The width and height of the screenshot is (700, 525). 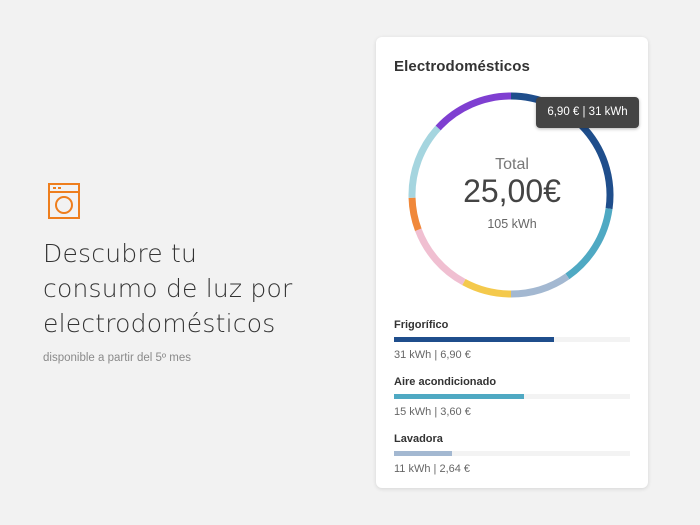 What do you see at coordinates (445, 382) in the screenshot?
I see `item-name: Aire acondicionado` at bounding box center [445, 382].